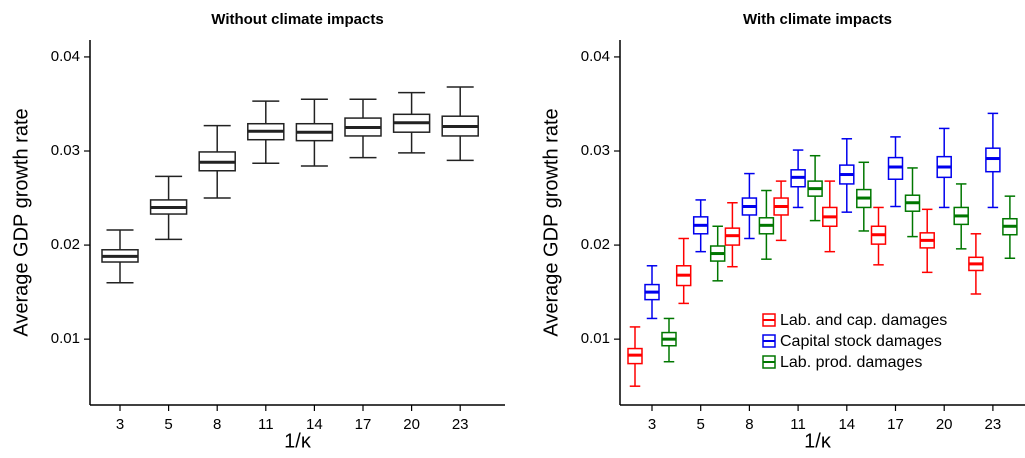  What do you see at coordinates (851, 362) in the screenshot?
I see `legend-label: Lab. prod. damages` at bounding box center [851, 362].